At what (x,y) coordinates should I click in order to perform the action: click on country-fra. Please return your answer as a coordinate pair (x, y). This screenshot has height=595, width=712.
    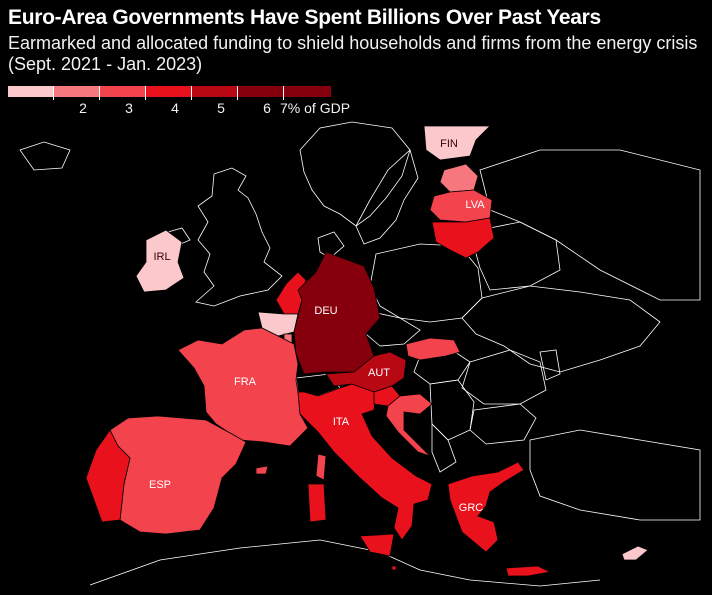
    Looking at the image, I should click on (243, 387).